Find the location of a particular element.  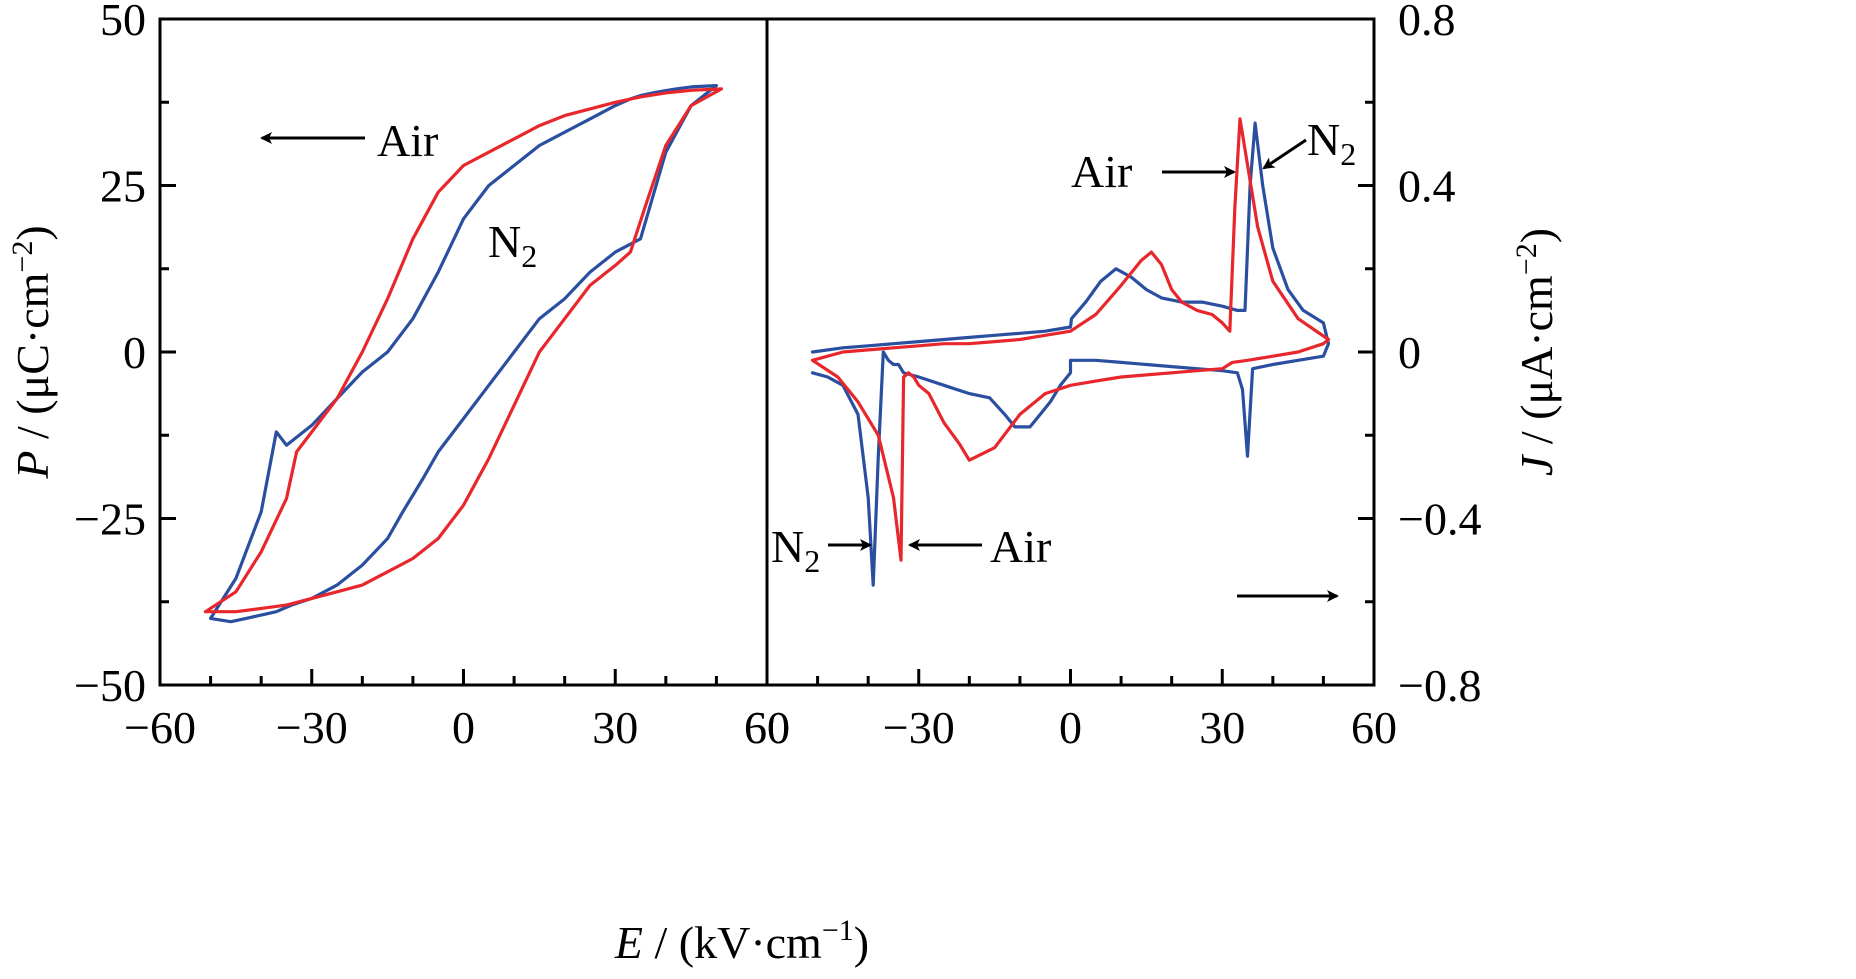

x-tick-label-left-0: −60 is located at coordinates (160, 727).